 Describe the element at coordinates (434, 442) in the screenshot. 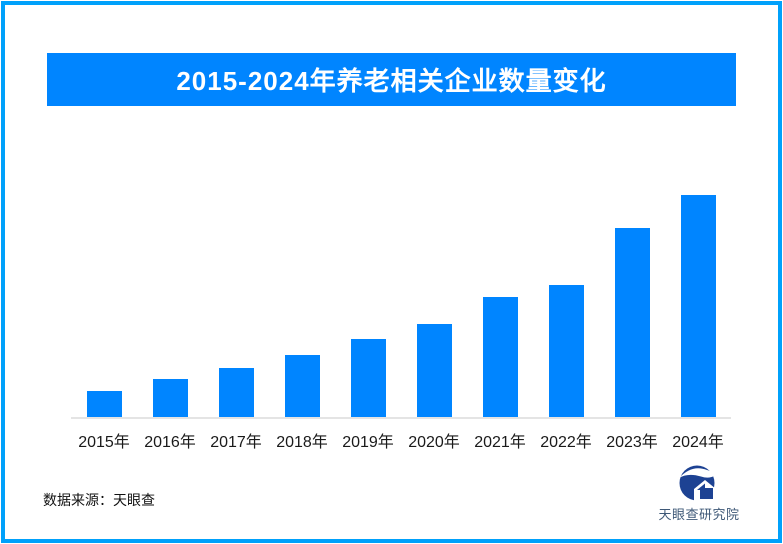

I see `x-axis-label-2020年: 2020年` at that location.